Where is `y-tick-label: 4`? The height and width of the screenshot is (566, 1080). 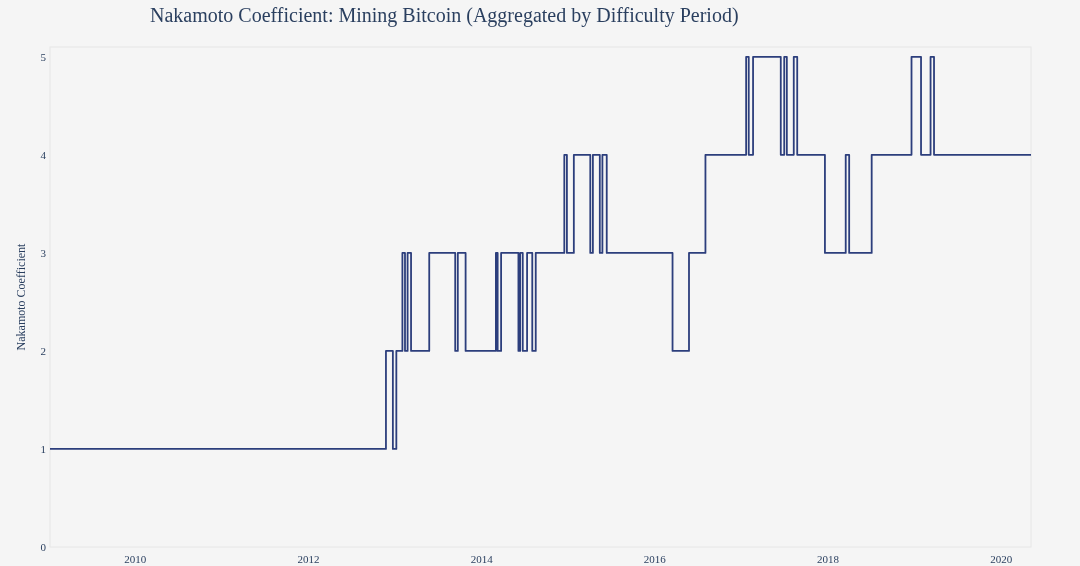 y-tick-label: 4 is located at coordinates (43, 154).